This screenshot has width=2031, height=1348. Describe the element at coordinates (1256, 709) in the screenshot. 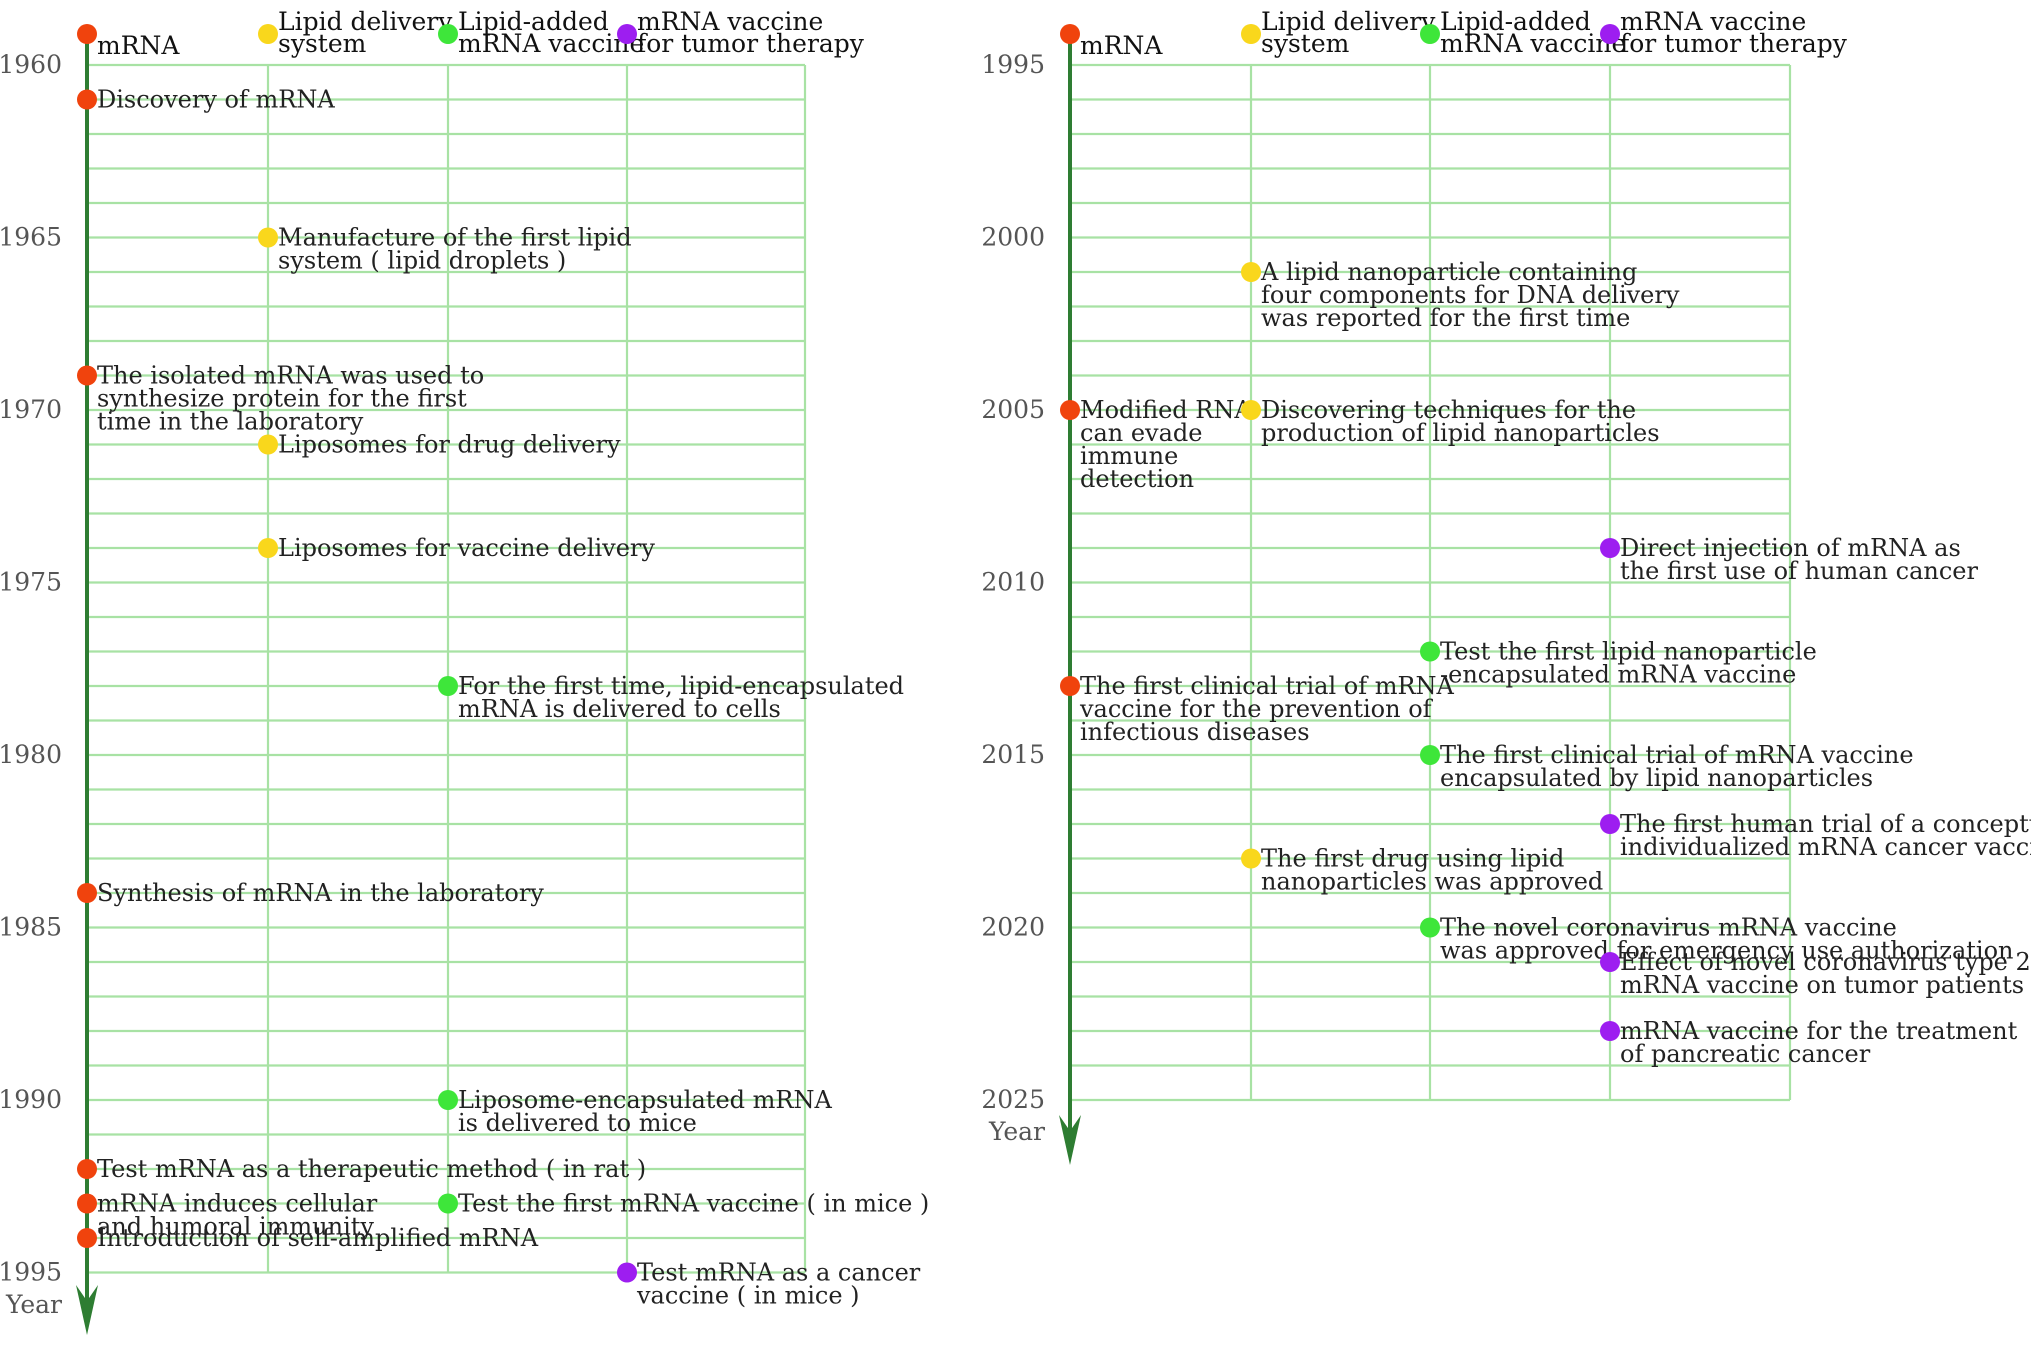

I see `event-label: vaccine for the prevention of` at that location.